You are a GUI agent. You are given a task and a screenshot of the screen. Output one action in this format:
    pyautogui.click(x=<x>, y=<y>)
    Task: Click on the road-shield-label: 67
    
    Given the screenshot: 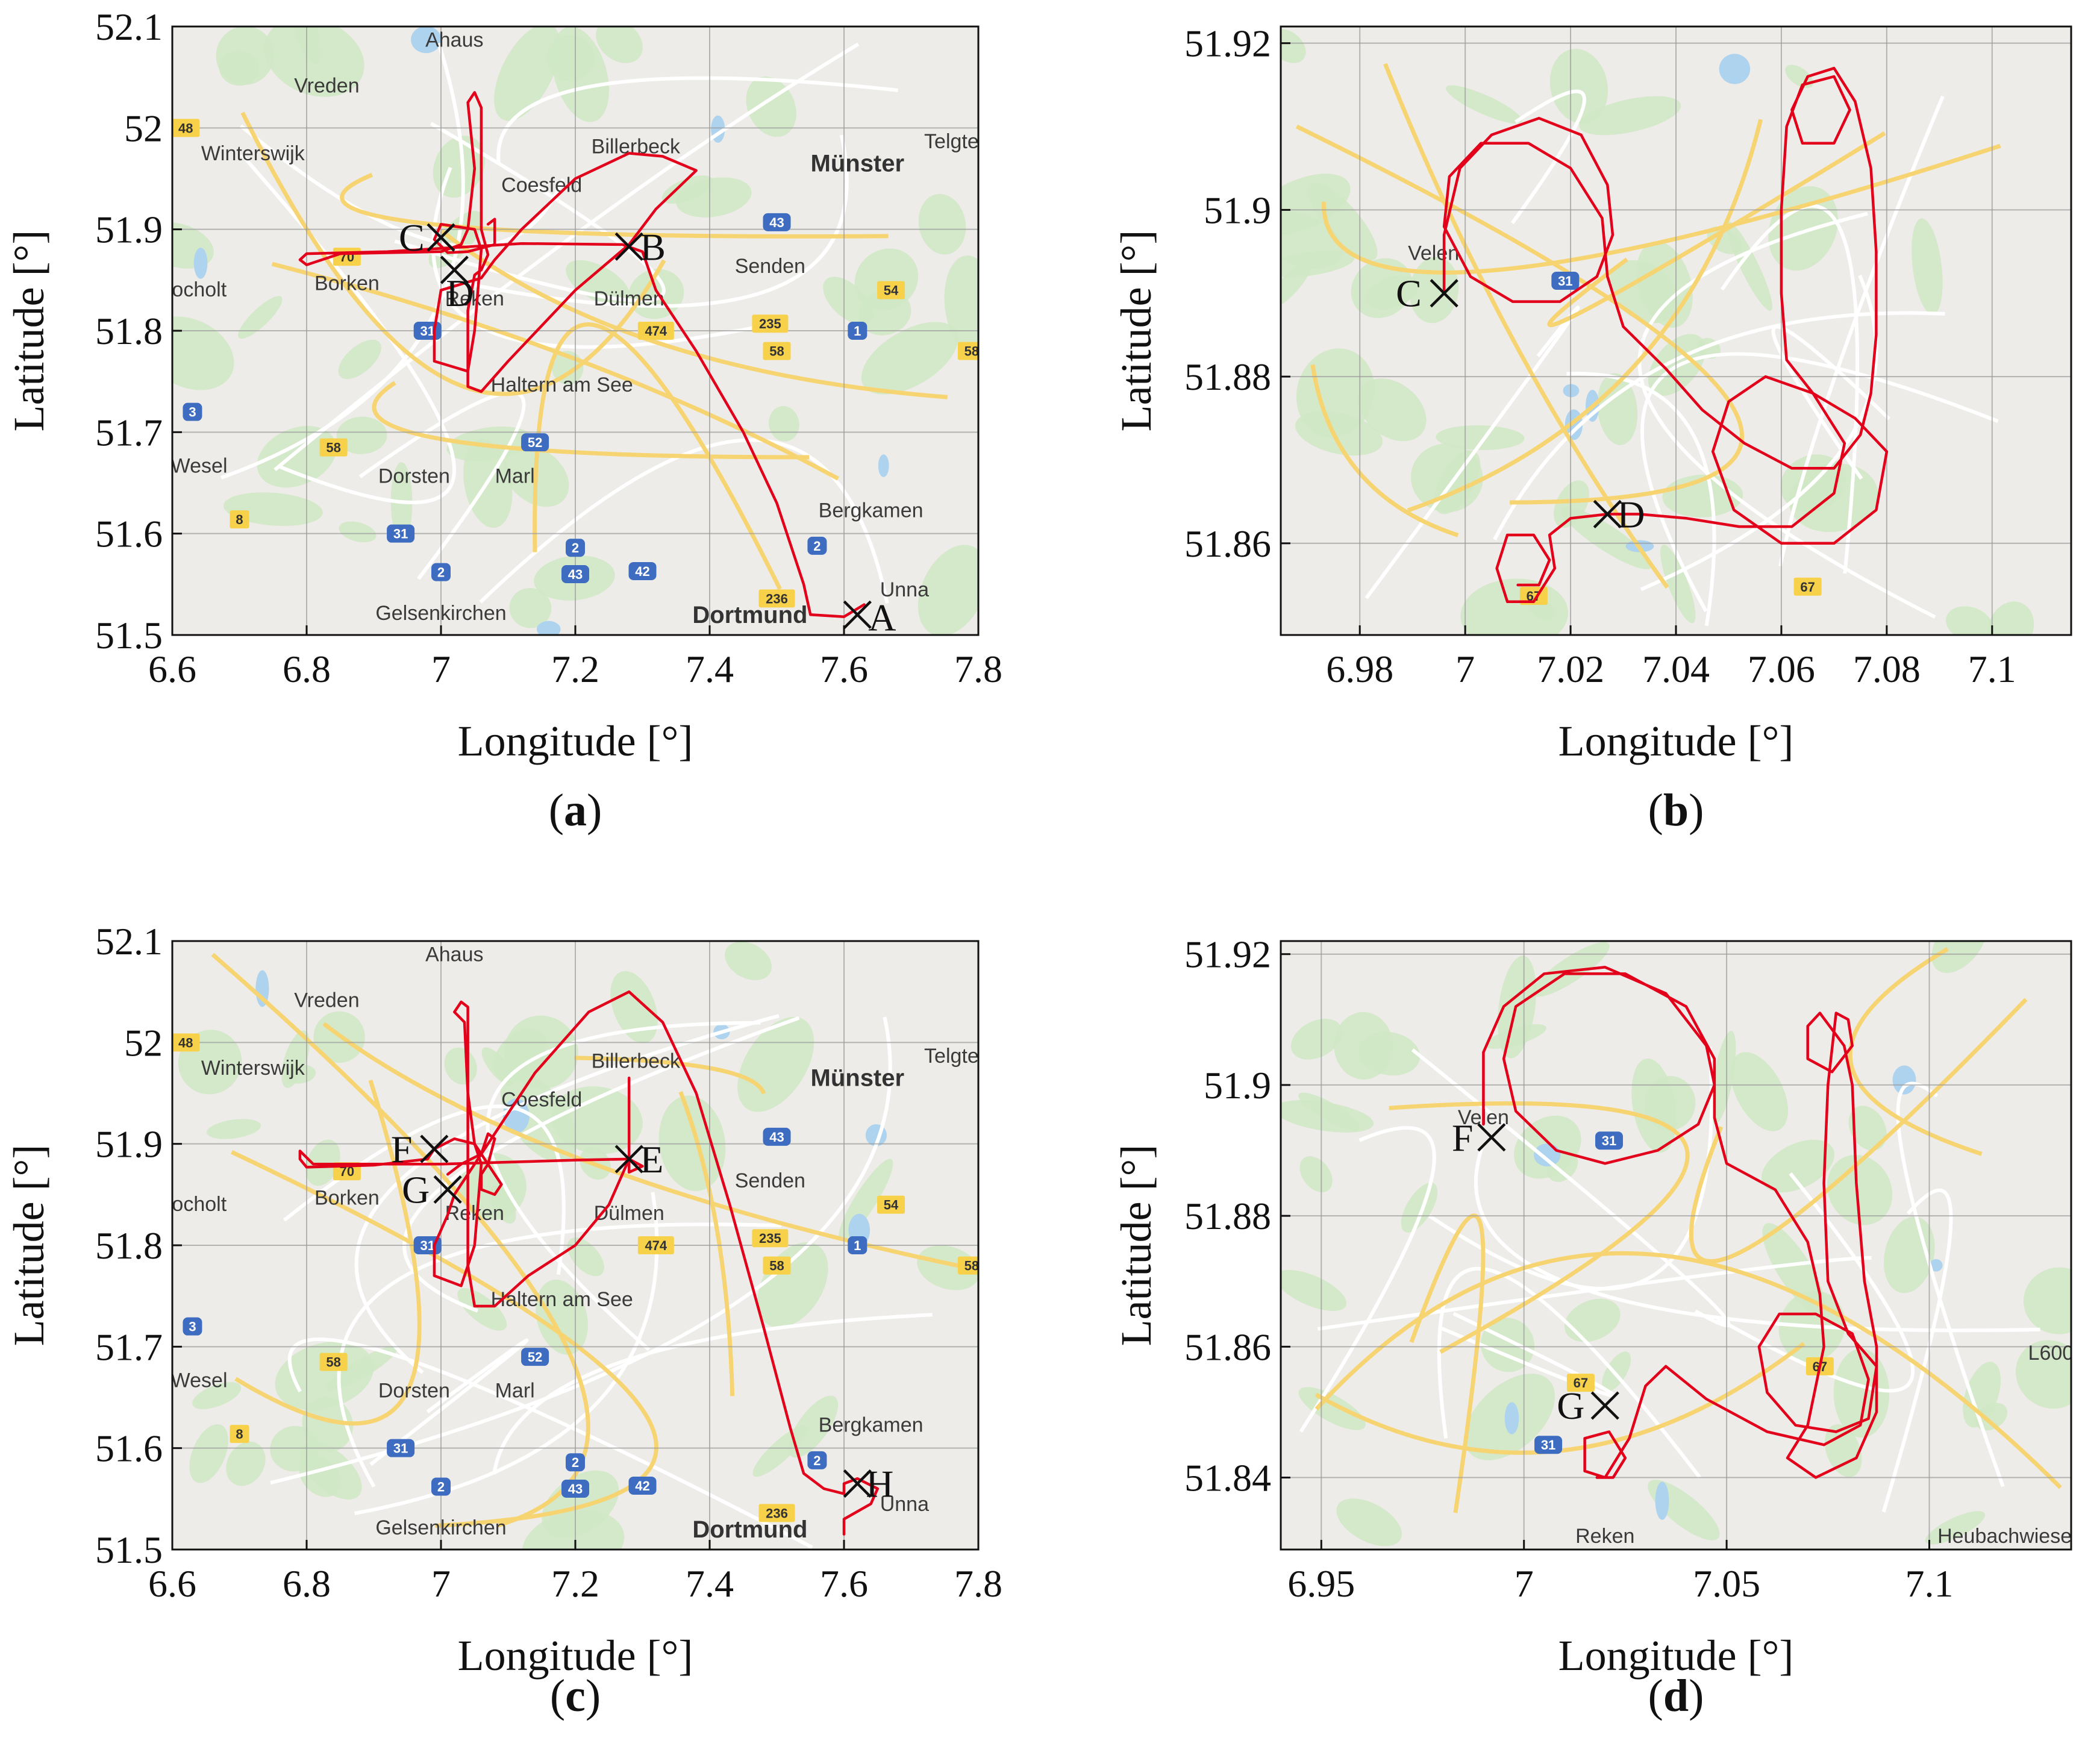 What is the action you would take?
    pyautogui.click(x=1808, y=587)
    